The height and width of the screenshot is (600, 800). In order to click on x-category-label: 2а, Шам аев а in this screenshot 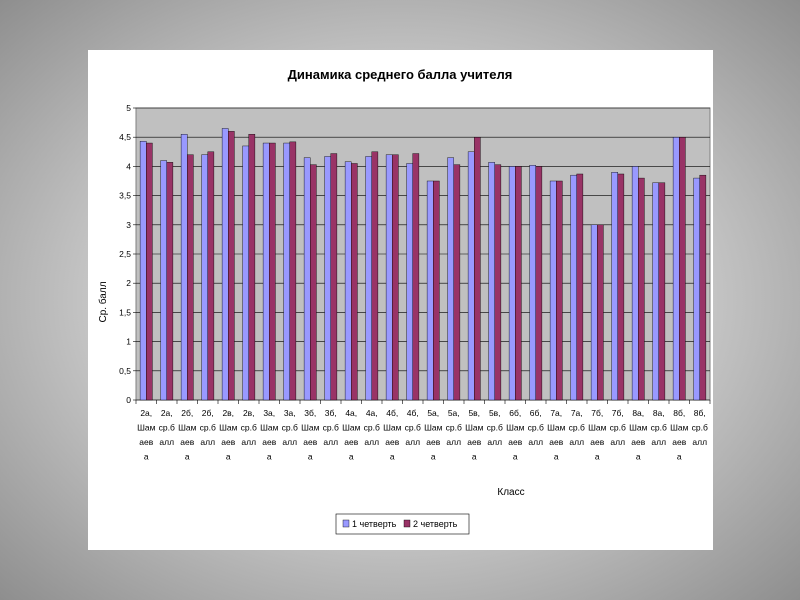, I will do `click(146, 435)`.